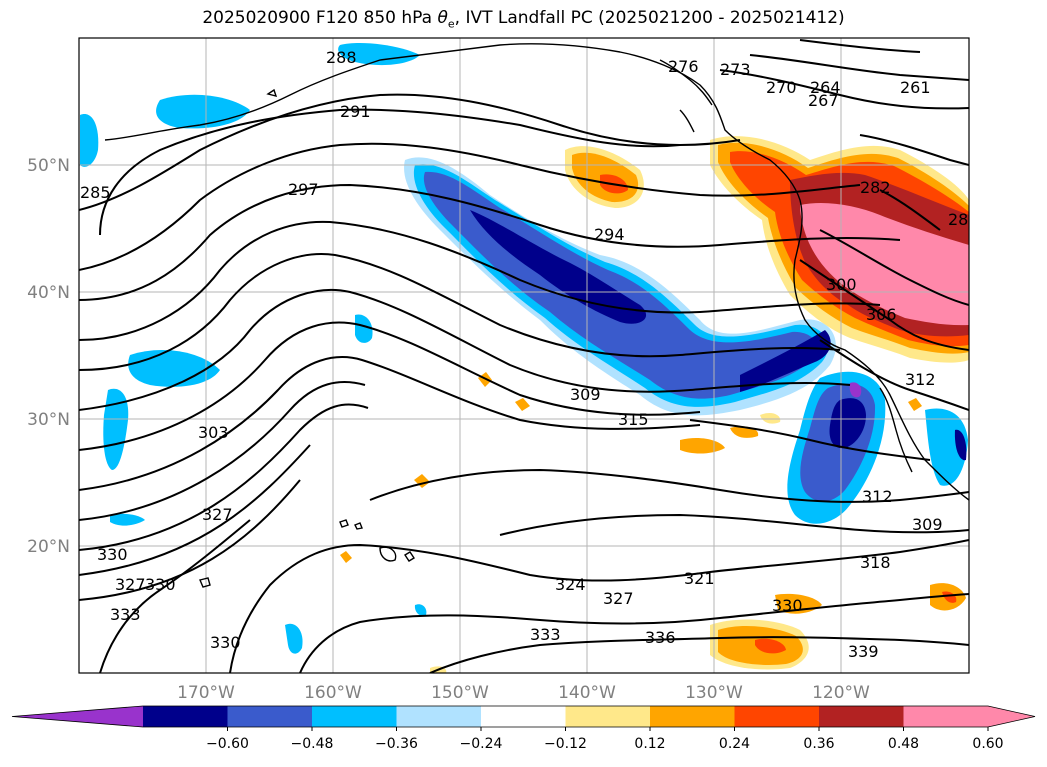 The height and width of the screenshot is (767, 1047). Describe the element at coordinates (48, 420) in the screenshot. I see `lat-label: 30°N` at that location.